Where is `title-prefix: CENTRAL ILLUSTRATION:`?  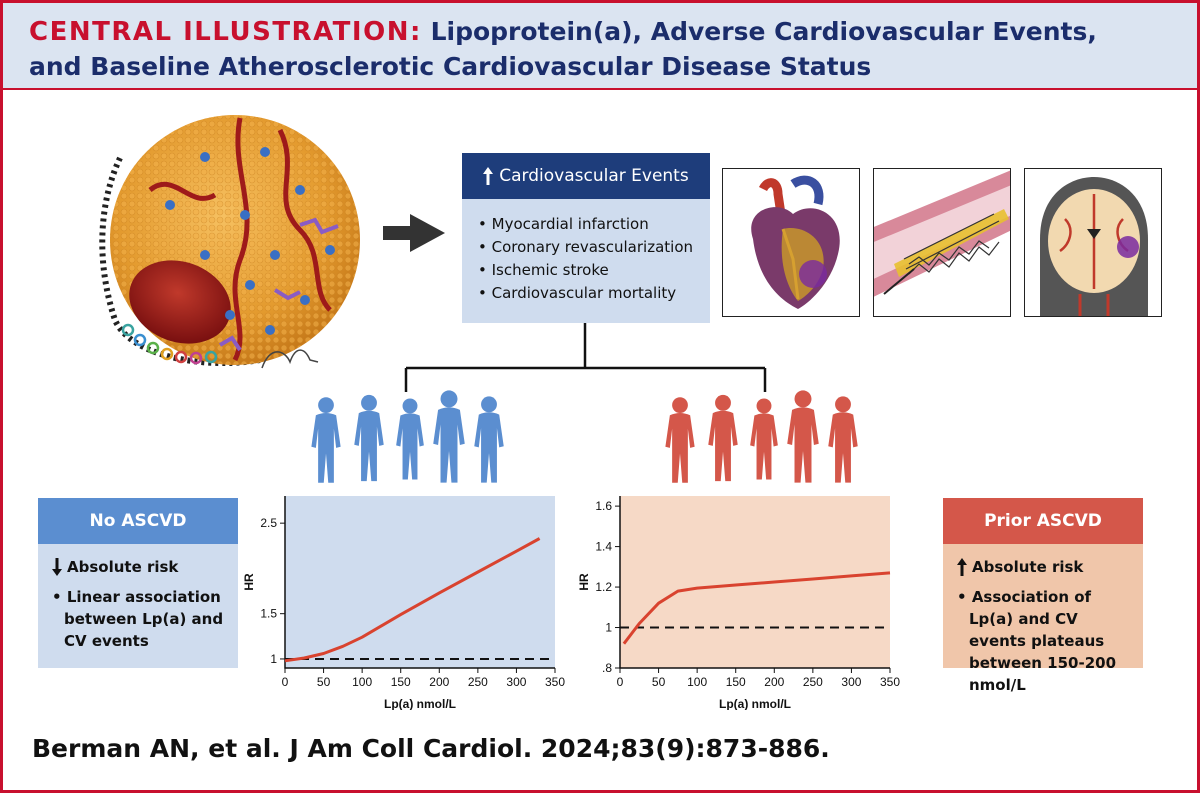 title-prefix: CENTRAL ILLUSTRATION: is located at coordinates (225, 32).